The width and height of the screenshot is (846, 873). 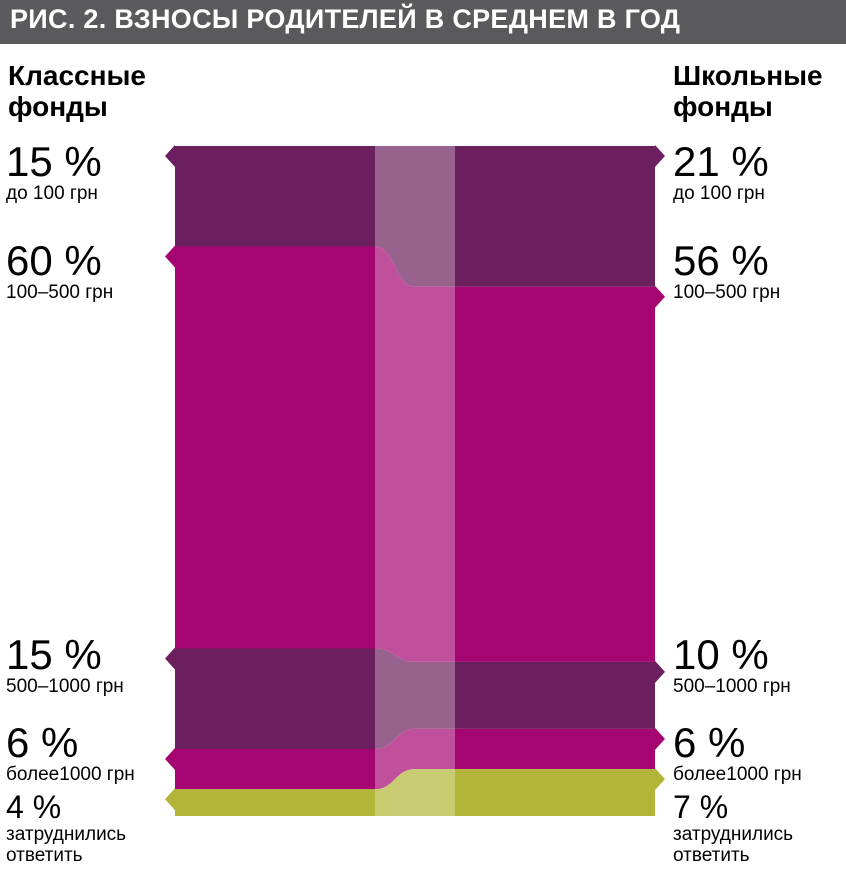 What do you see at coordinates (415, 481) in the screenshot?
I see `middle-strip` at bounding box center [415, 481].